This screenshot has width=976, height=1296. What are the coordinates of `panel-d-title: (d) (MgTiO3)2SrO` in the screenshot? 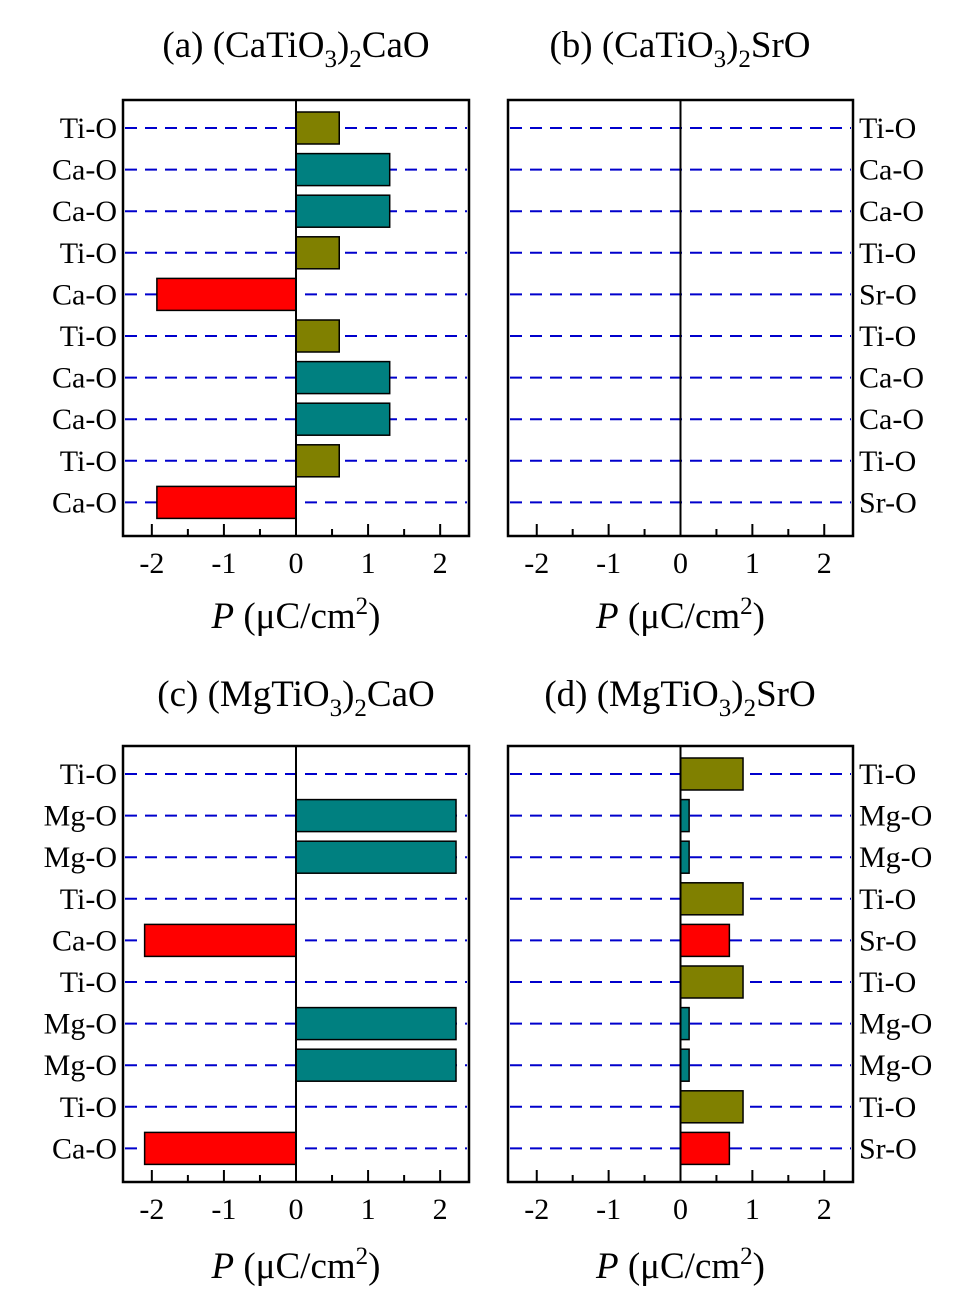 It's located at (679, 698).